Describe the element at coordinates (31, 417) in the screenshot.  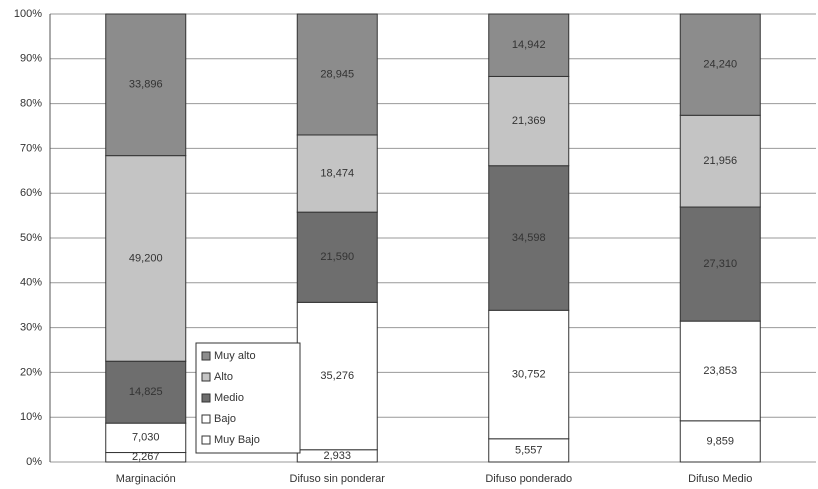
I see `y-tick-label: 10%` at that location.